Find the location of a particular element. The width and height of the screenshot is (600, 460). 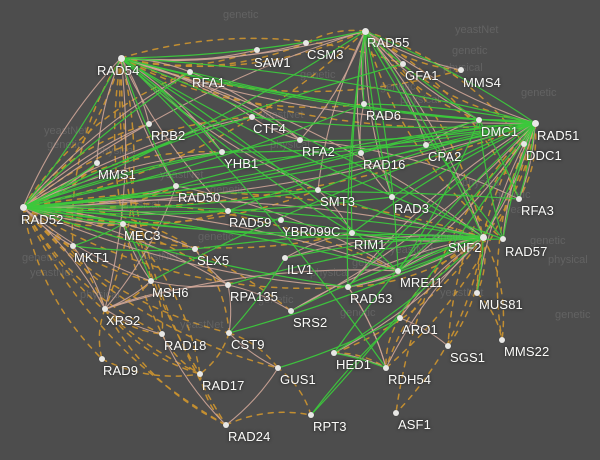

node-label: SLX5 is located at coordinates (213, 260).